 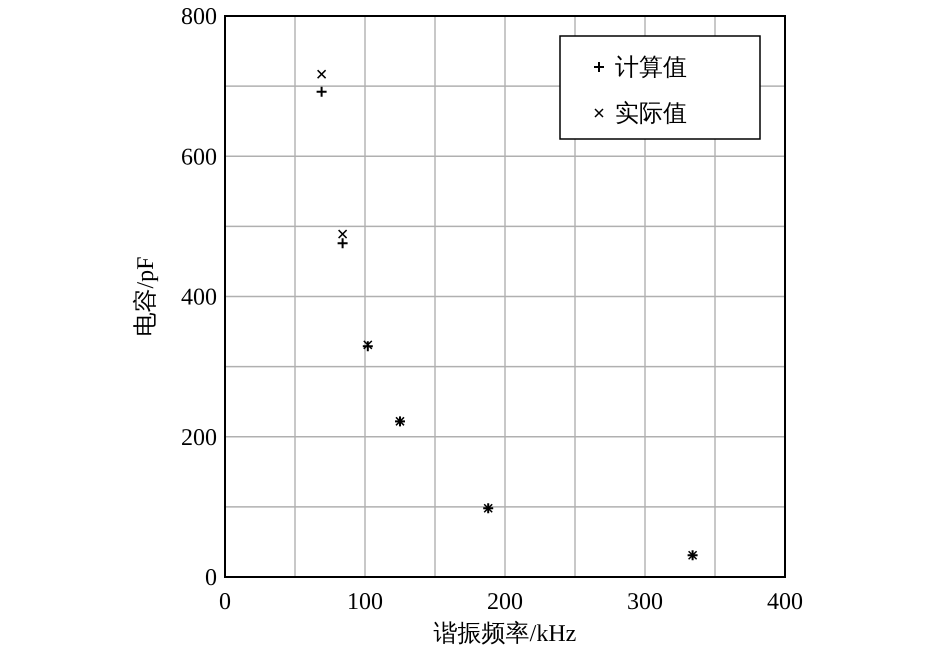 What do you see at coordinates (505, 602) in the screenshot?
I see `x-tick-label: 200` at bounding box center [505, 602].